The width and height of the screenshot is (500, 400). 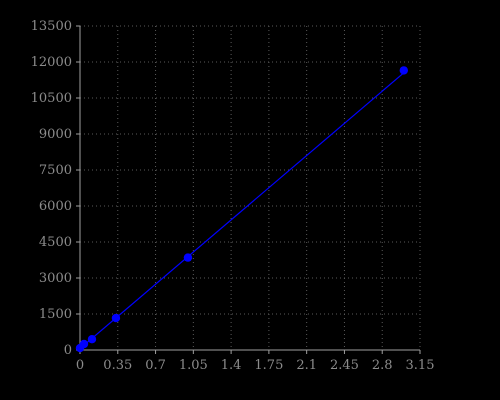 What do you see at coordinates (51, 98) in the screenshot?
I see `y-tick-label: 10500` at bounding box center [51, 98].